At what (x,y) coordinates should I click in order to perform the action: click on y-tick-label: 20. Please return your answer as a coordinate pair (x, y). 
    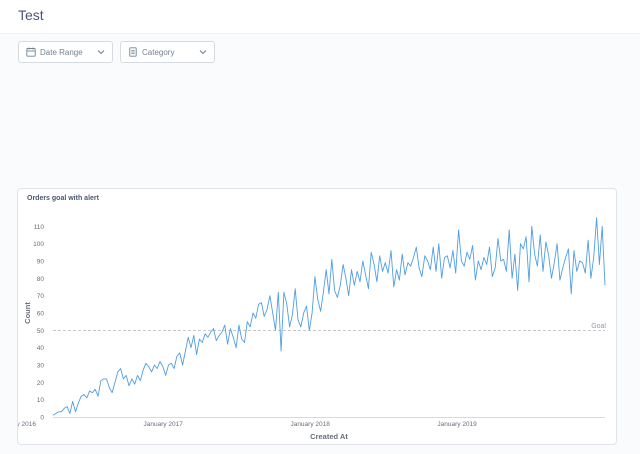
    Looking at the image, I should click on (41, 383).